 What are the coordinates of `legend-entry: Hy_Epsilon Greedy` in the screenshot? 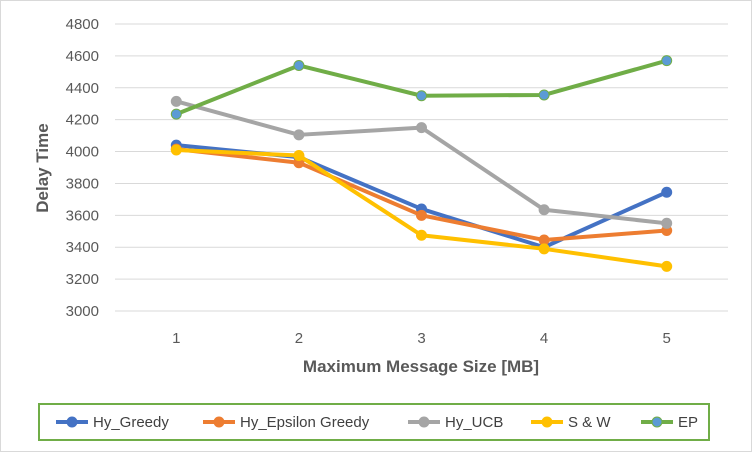 It's located at (286, 422).